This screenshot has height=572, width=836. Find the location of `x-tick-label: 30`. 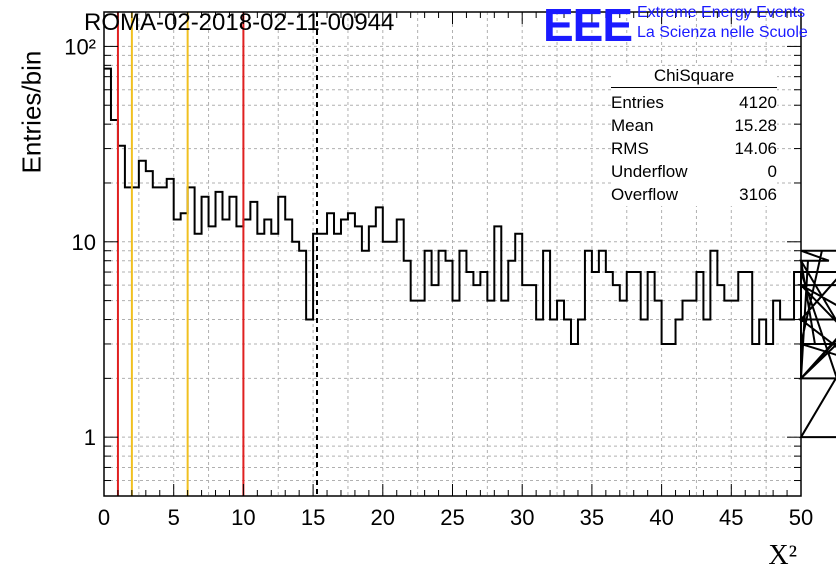

x-tick-label: 30 is located at coordinates (522, 517).